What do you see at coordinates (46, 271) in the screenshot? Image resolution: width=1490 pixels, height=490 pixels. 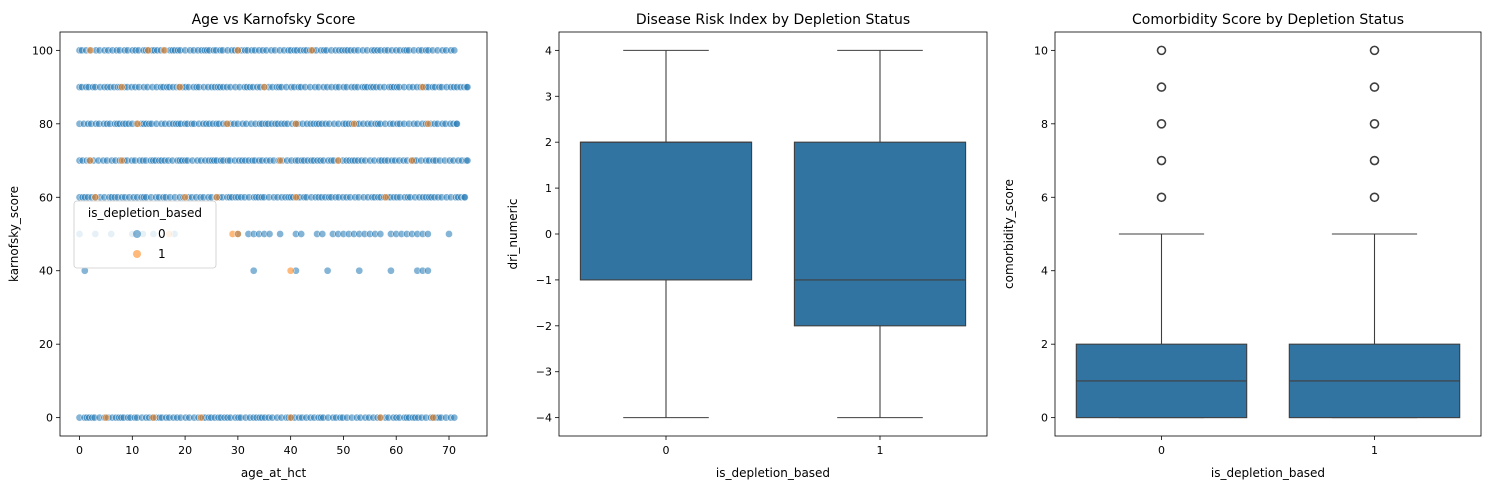 I see `y-tick-label: 40` at bounding box center [46, 271].